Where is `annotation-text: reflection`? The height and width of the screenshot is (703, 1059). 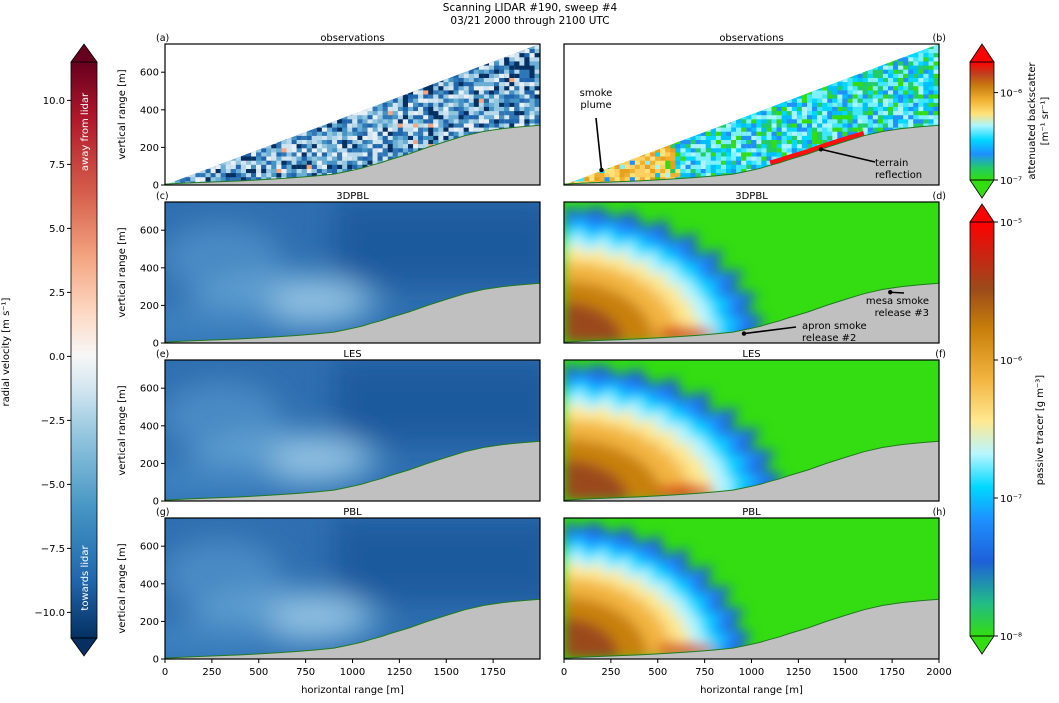 annotation-text: reflection is located at coordinates (898, 175).